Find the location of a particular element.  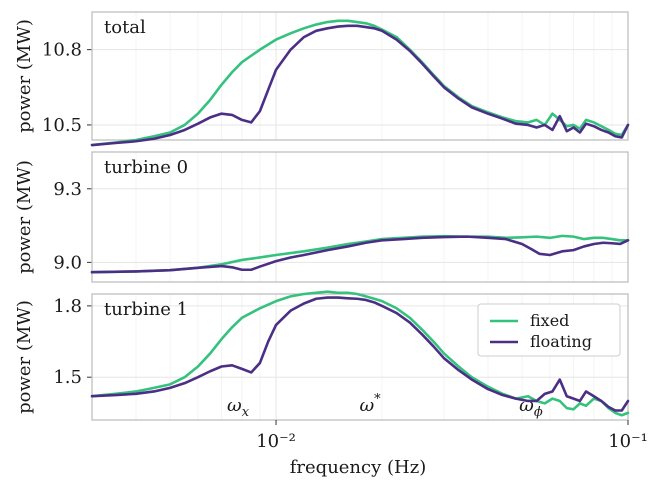

series-line-floating is located at coordinates (360, 254).